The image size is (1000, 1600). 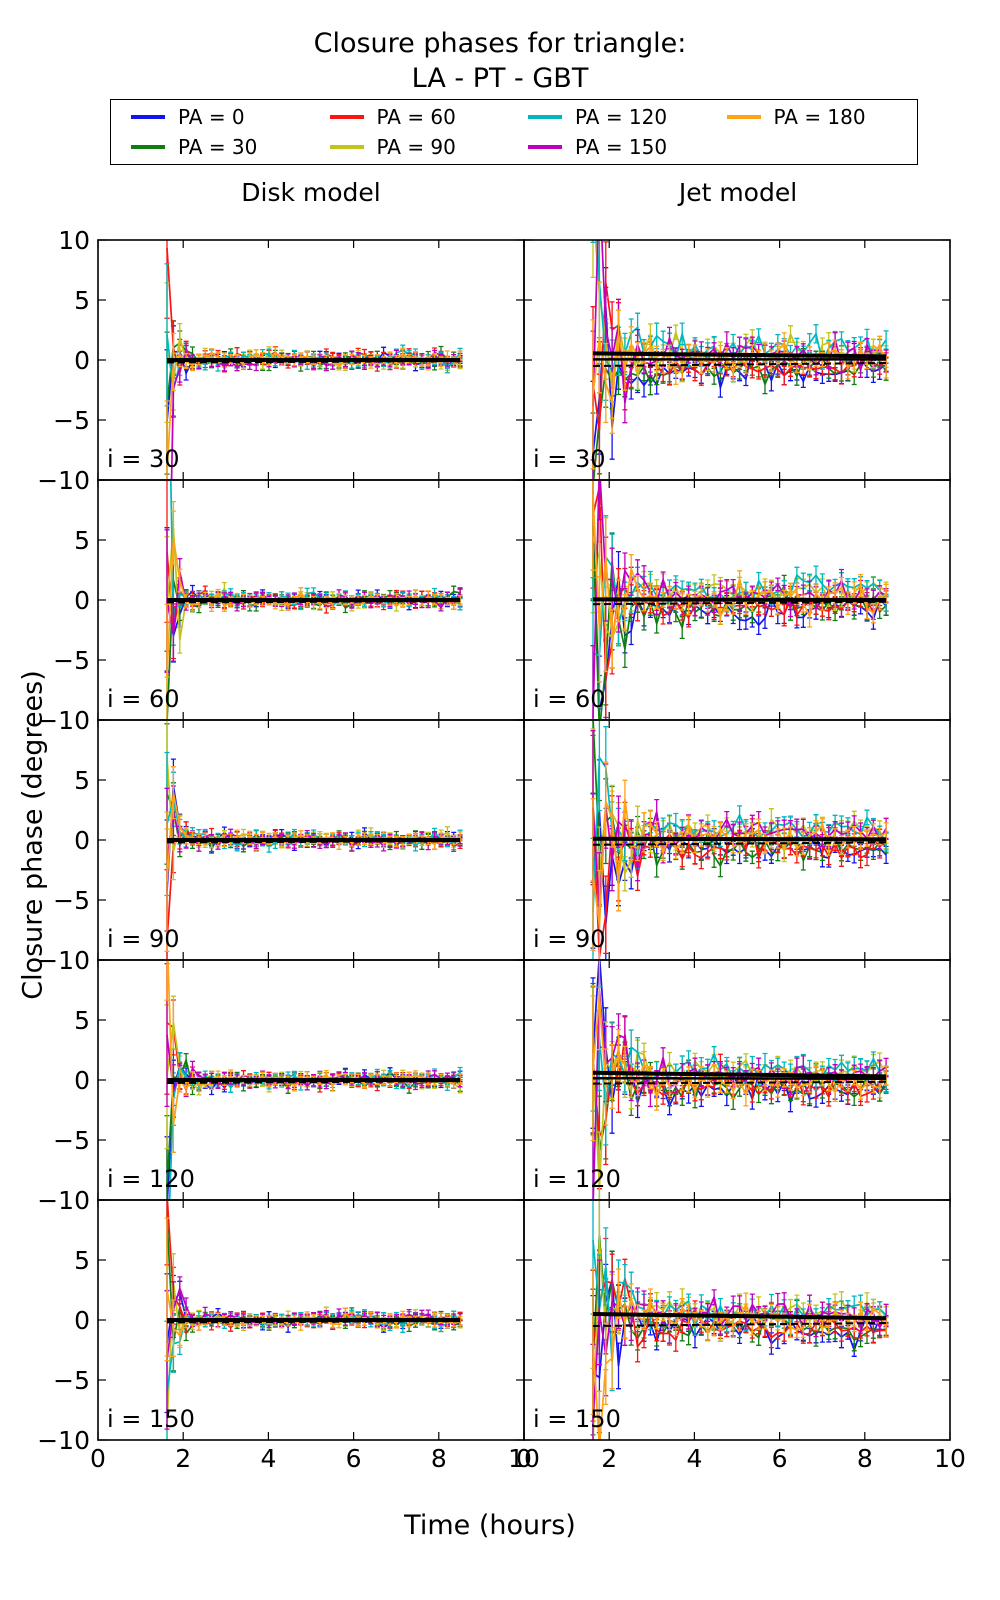 I want to click on x-tick-label: 6, so click(x=780, y=1458).